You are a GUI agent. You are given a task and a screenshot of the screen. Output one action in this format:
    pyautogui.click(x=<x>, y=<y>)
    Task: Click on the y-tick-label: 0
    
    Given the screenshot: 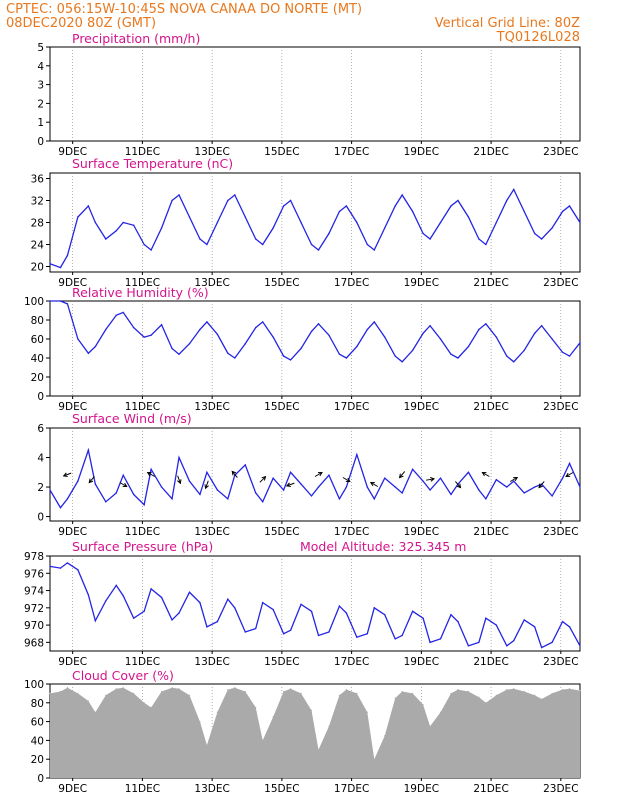 What is the action you would take?
    pyautogui.click(x=40, y=779)
    